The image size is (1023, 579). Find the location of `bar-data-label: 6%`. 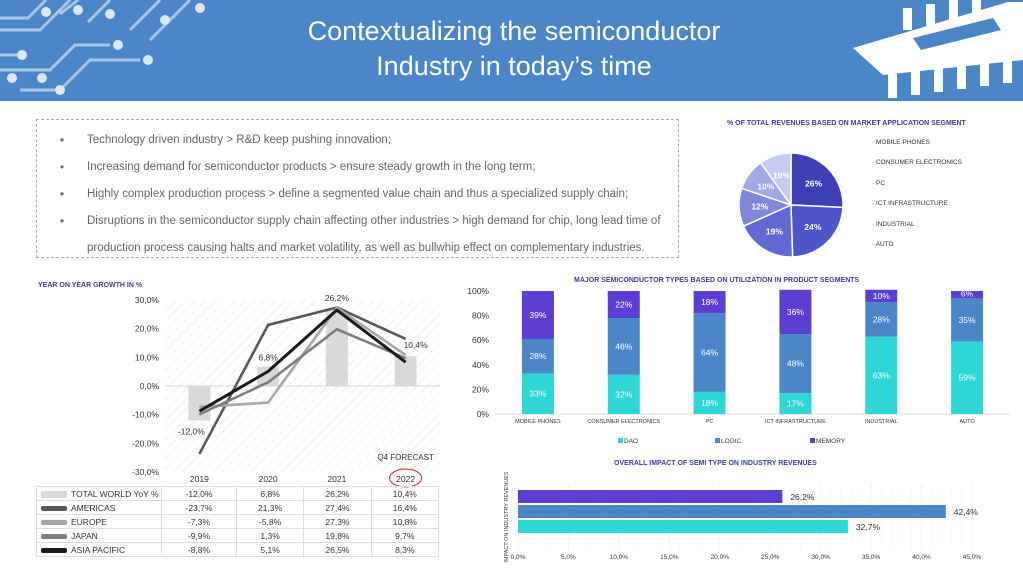

bar-data-label: 6% is located at coordinates (967, 293).